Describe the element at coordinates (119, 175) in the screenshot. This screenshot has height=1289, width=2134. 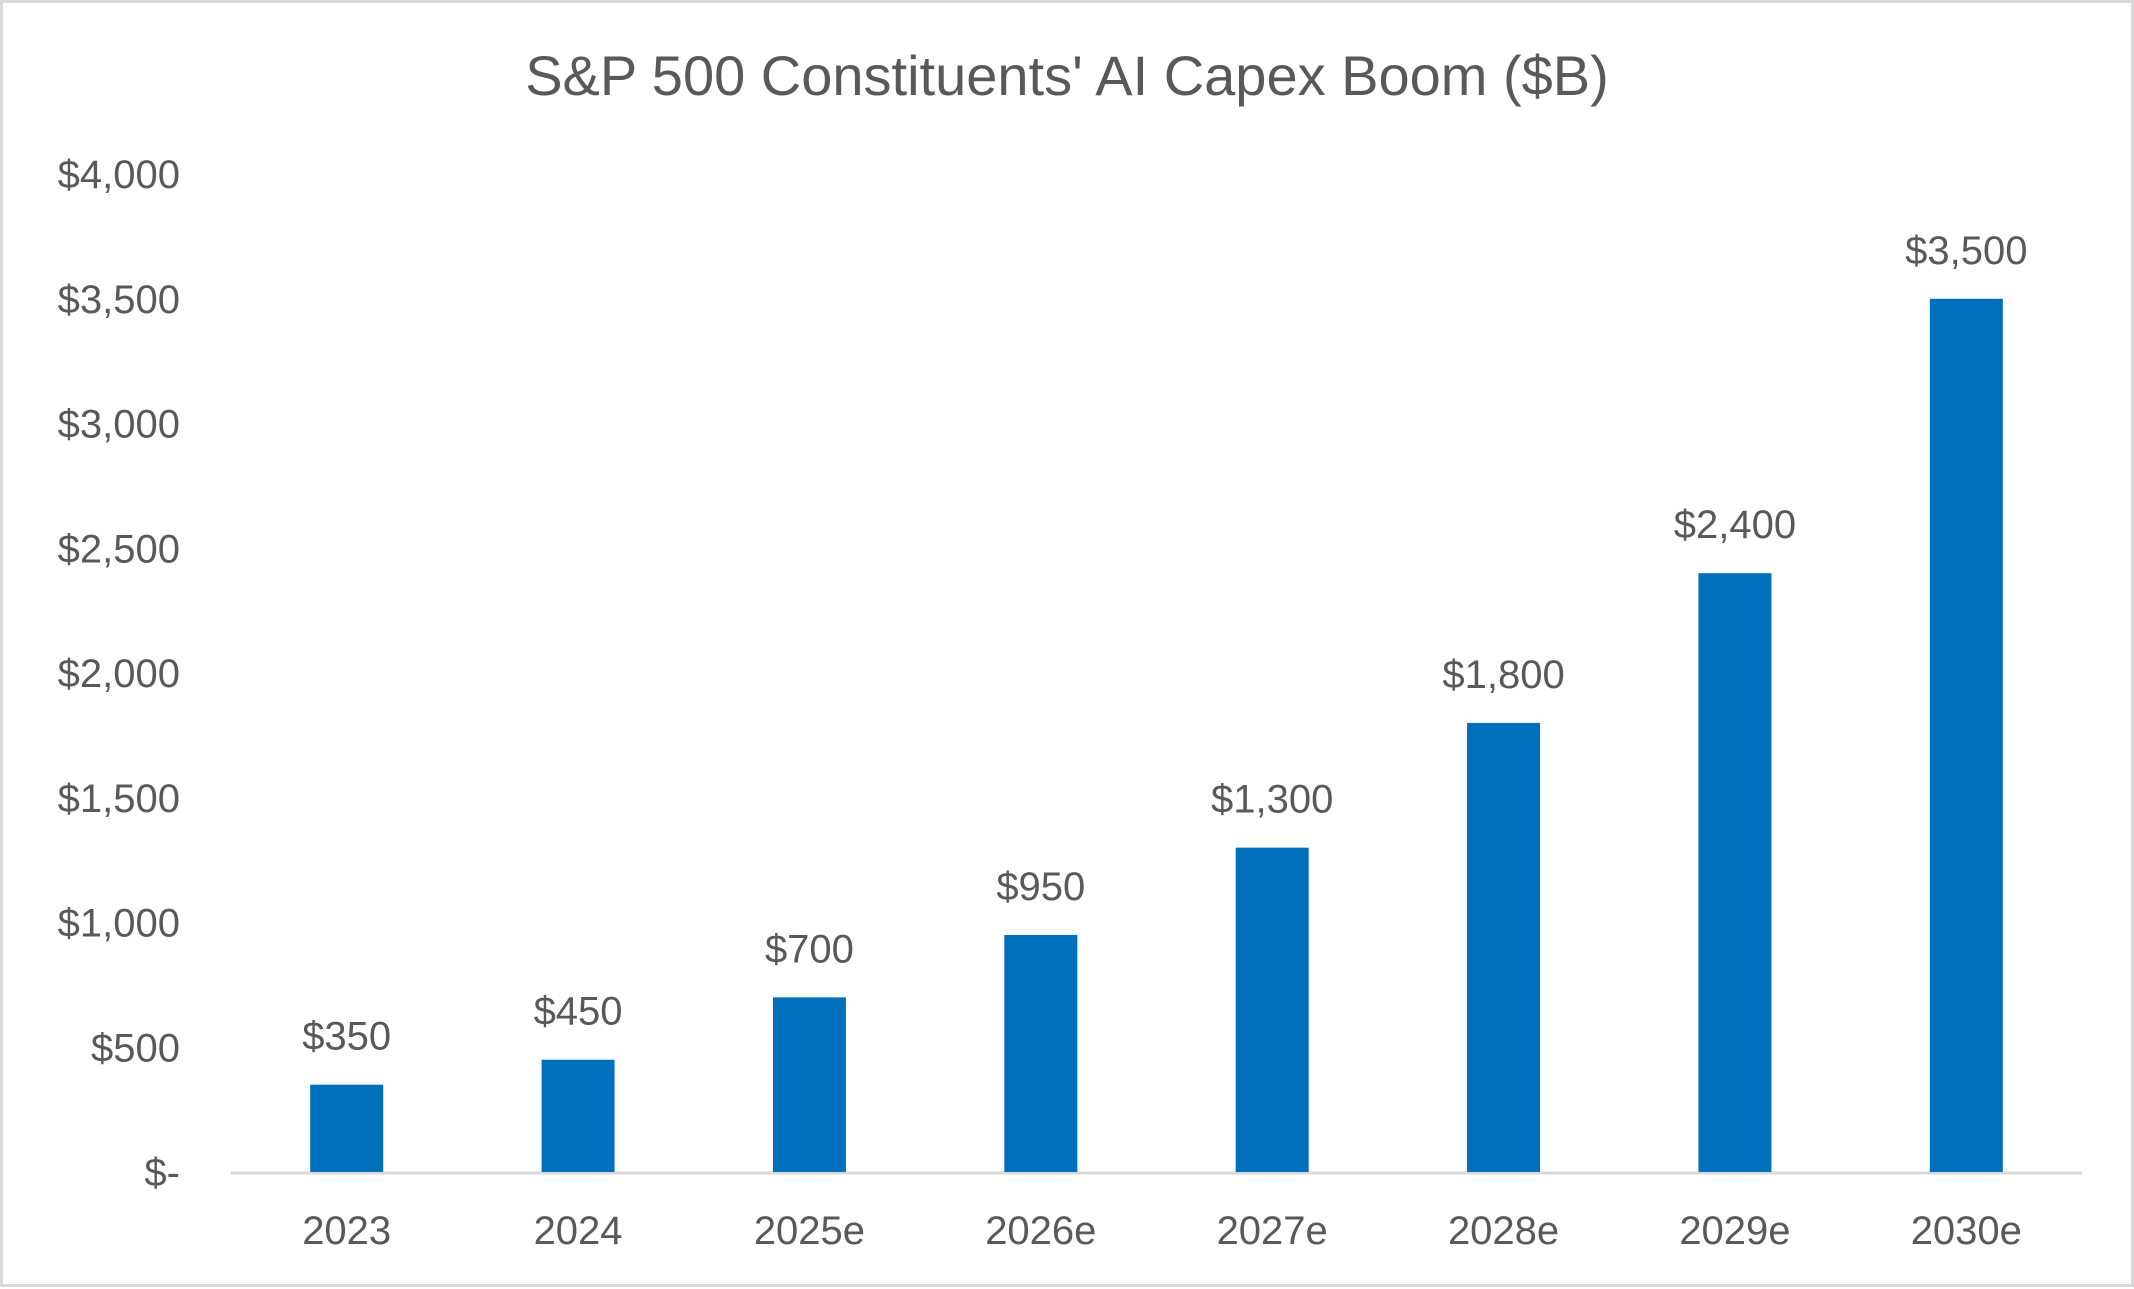
I see `y-tick-label: $4,000` at that location.